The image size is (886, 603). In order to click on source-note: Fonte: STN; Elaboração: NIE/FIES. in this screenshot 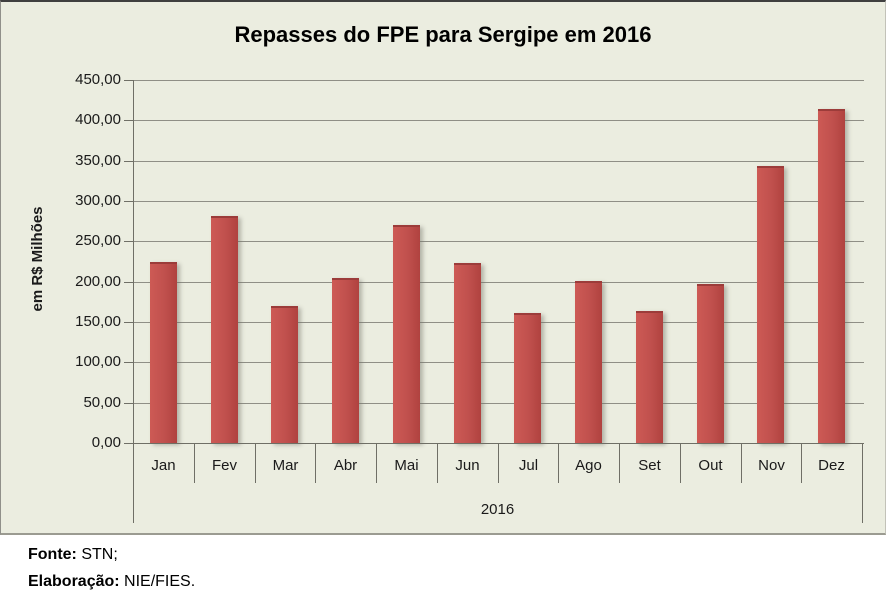, I will do `click(111, 568)`.